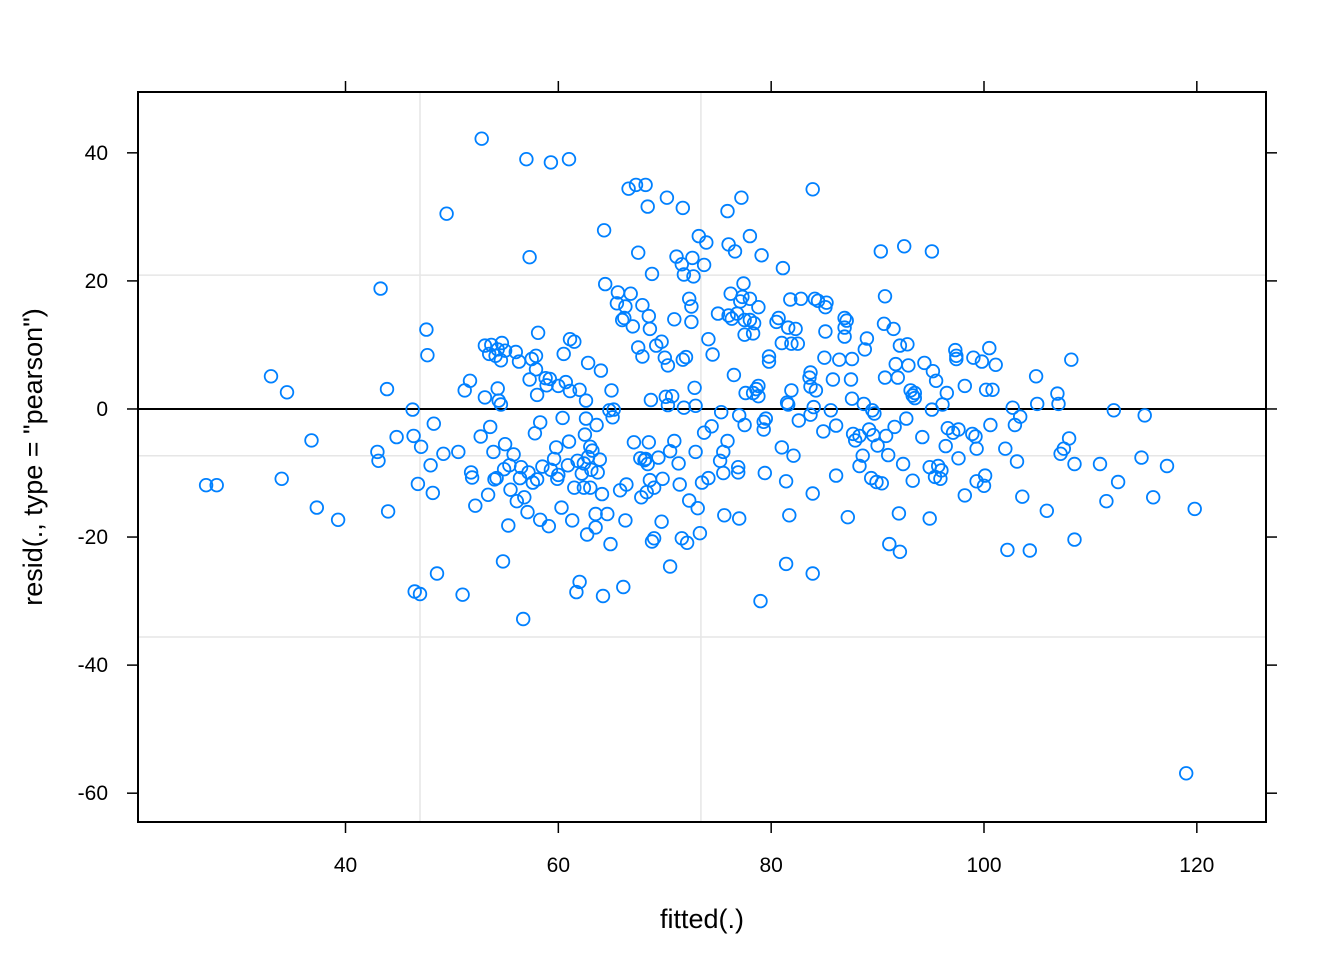  I want to click on y-tick-label: -60, so click(93, 793).